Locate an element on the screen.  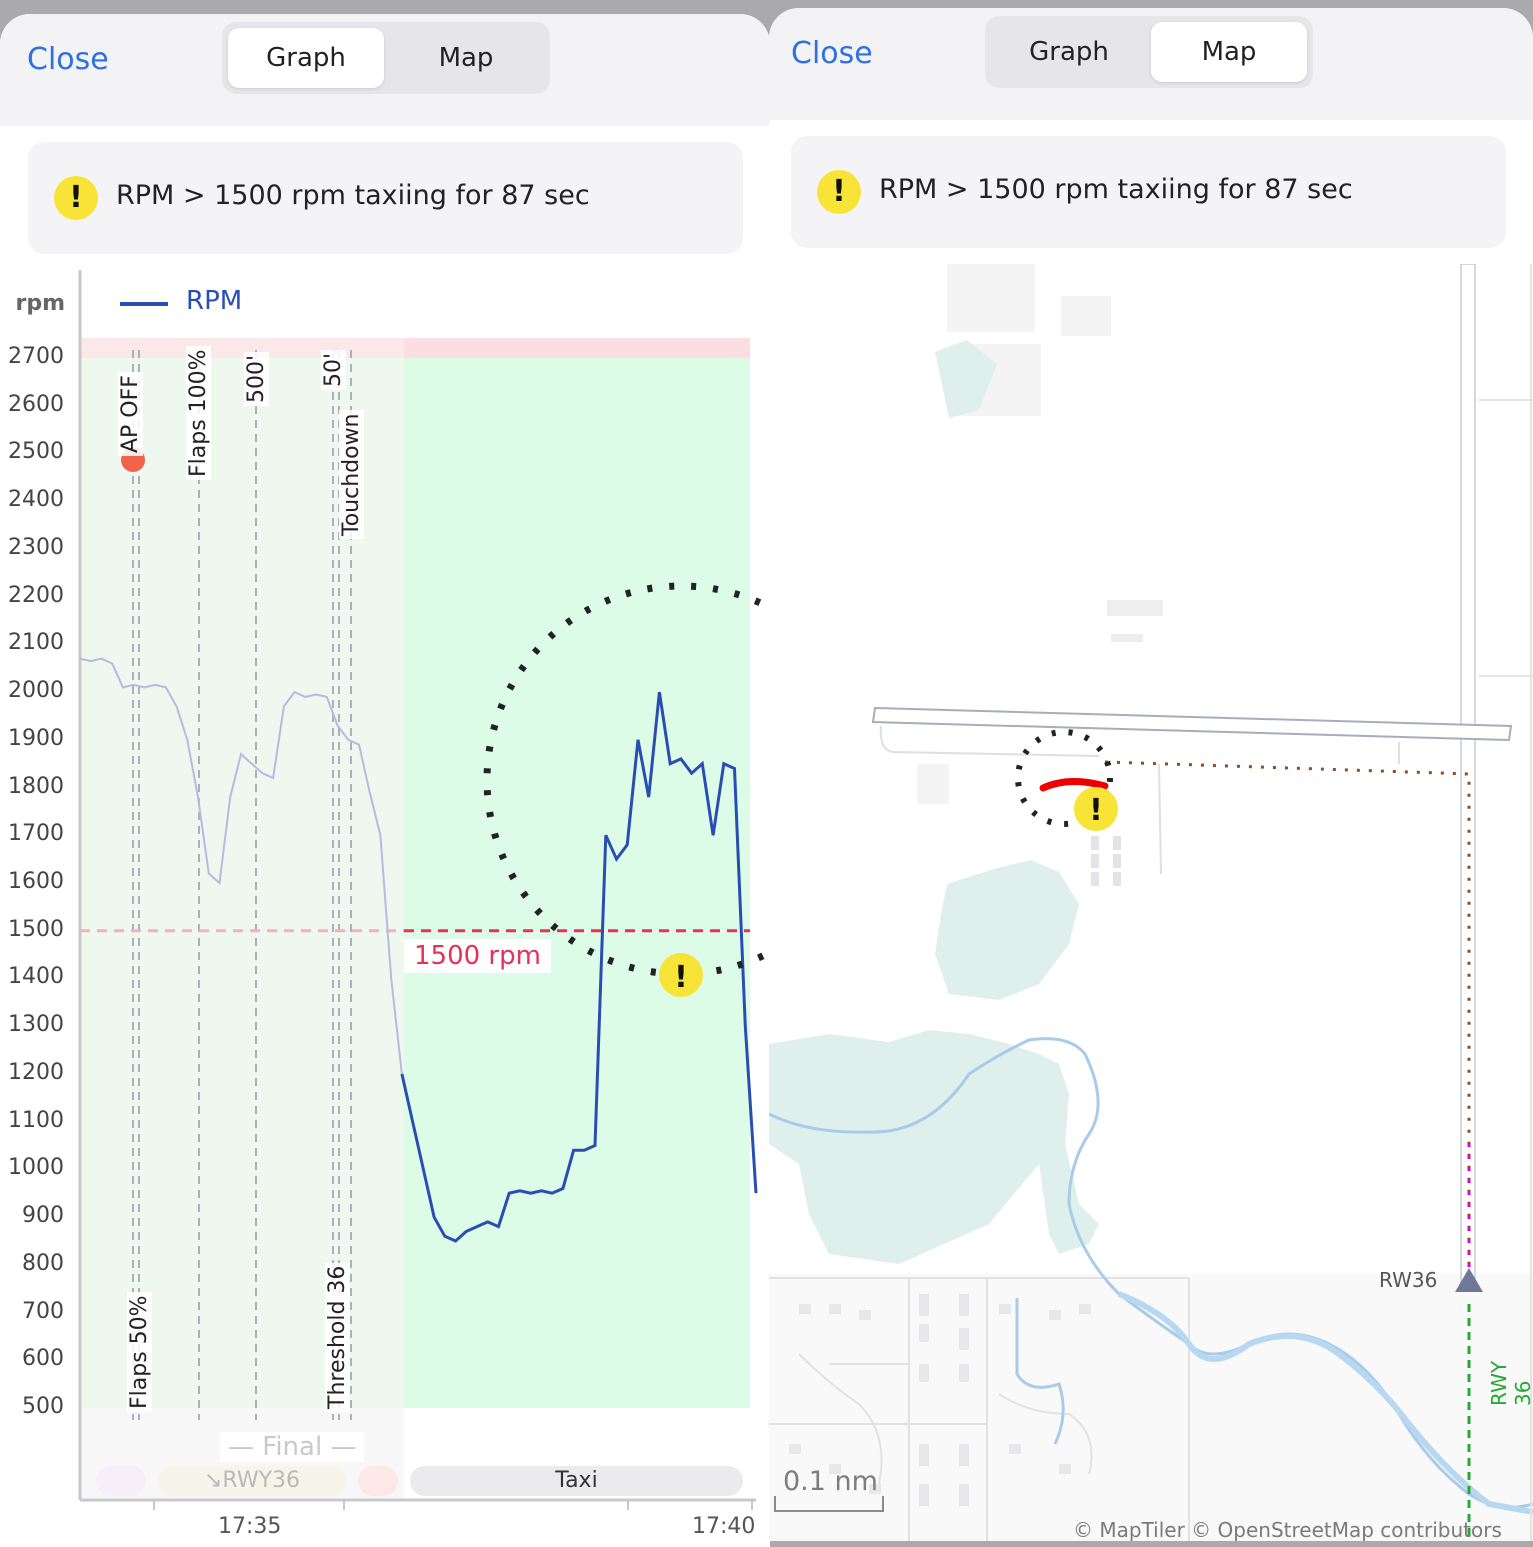
rpm-series-final is located at coordinates (241, 866).